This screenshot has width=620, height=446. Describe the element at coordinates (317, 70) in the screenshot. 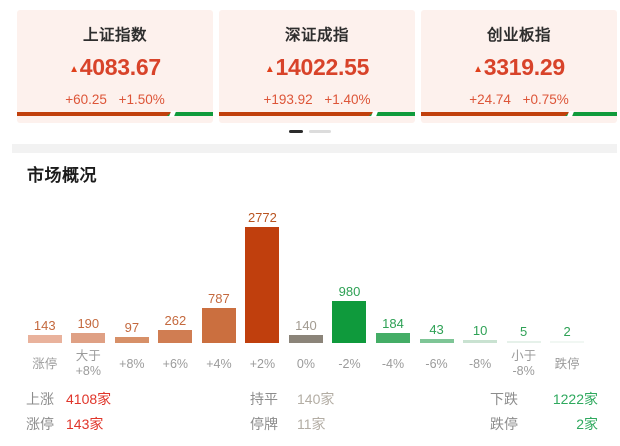

I see `index-value: ▲14022.55` at that location.